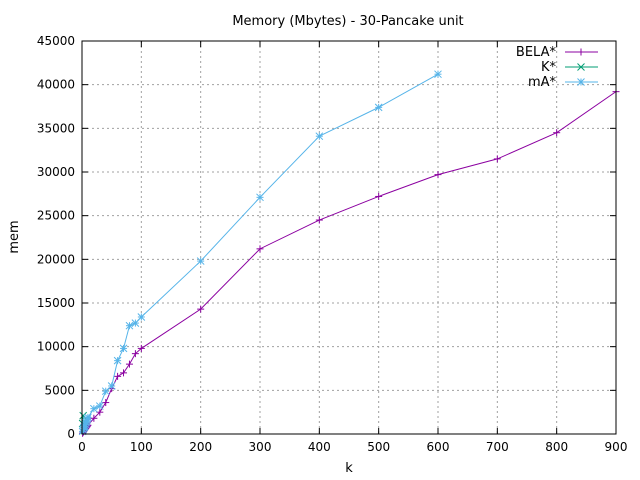  Describe the element at coordinates (616, 447) in the screenshot. I see `x-tick-label: 900` at that location.